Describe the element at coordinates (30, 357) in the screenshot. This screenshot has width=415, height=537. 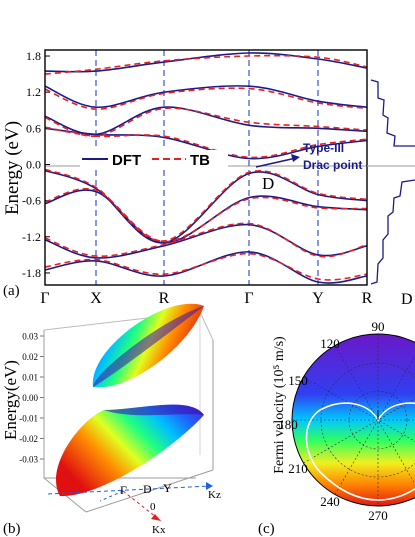
I see `z-tick-label: 0.02` at that location.